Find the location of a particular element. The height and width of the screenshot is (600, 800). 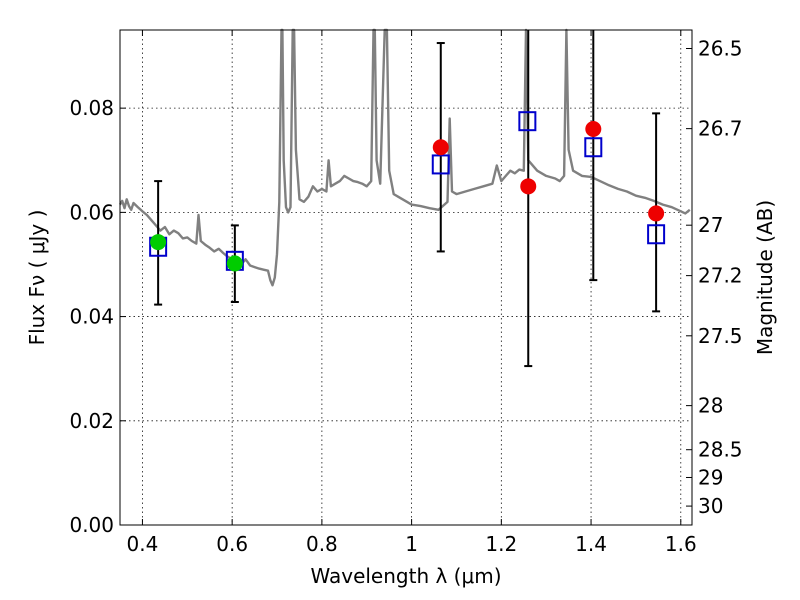

magnitude-tick-label: 30 is located at coordinates (710, 506).